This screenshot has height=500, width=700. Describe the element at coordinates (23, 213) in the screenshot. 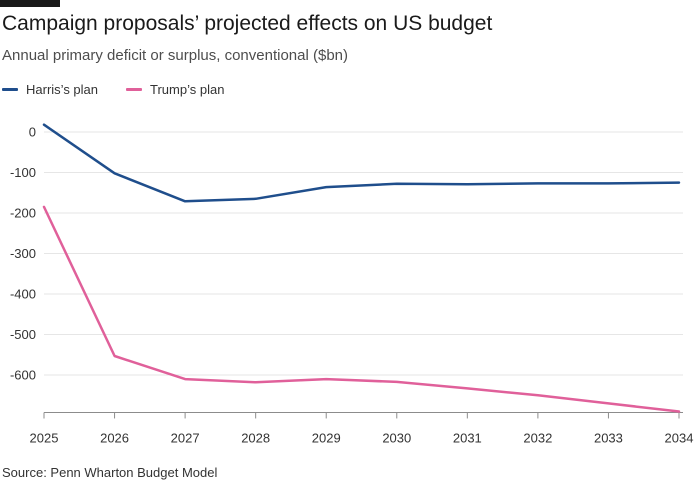

I see `y-tick-label: -200` at that location.